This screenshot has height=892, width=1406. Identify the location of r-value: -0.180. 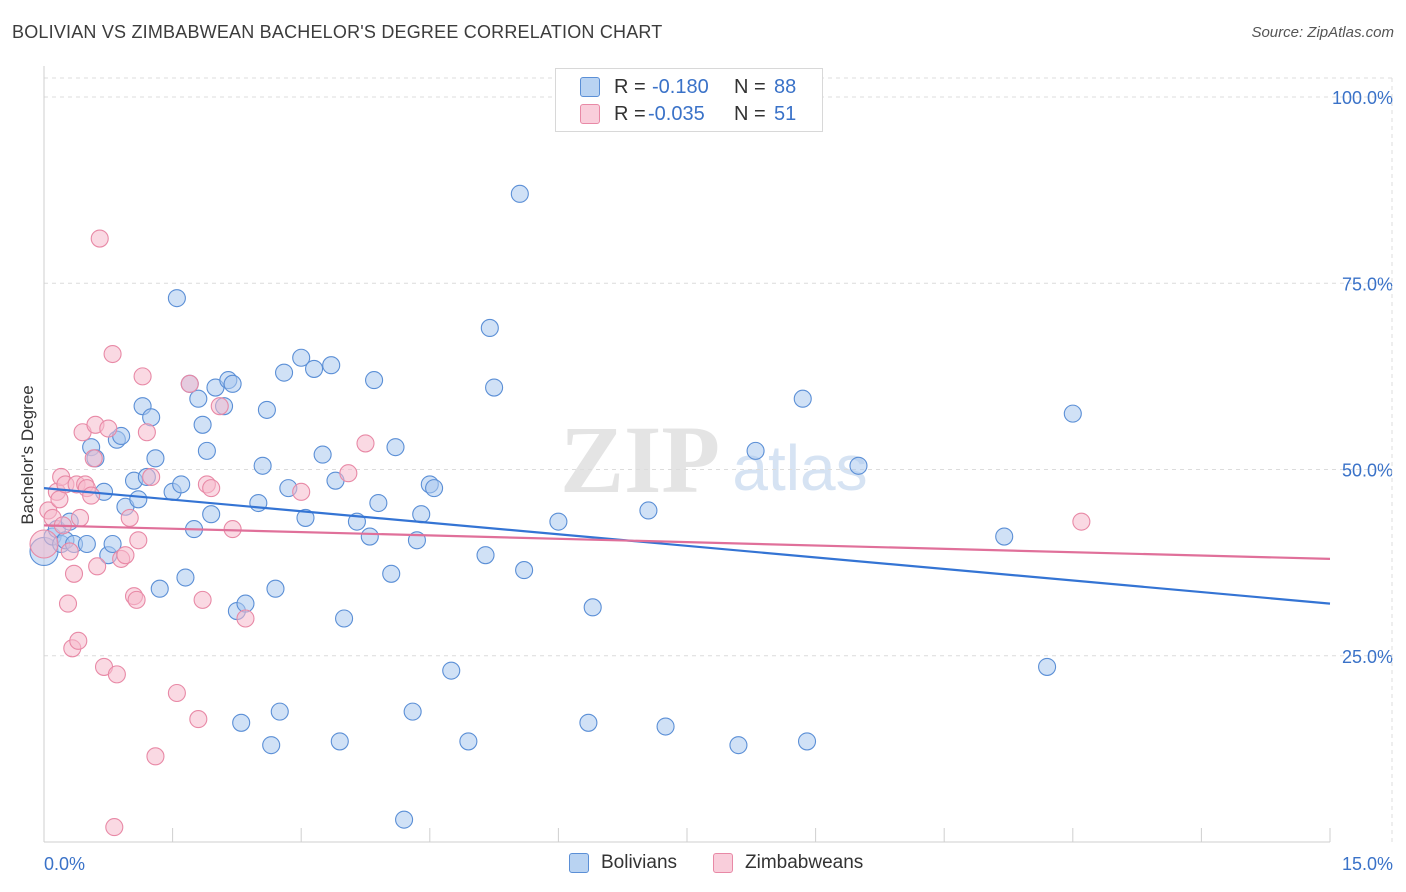
(680, 86).